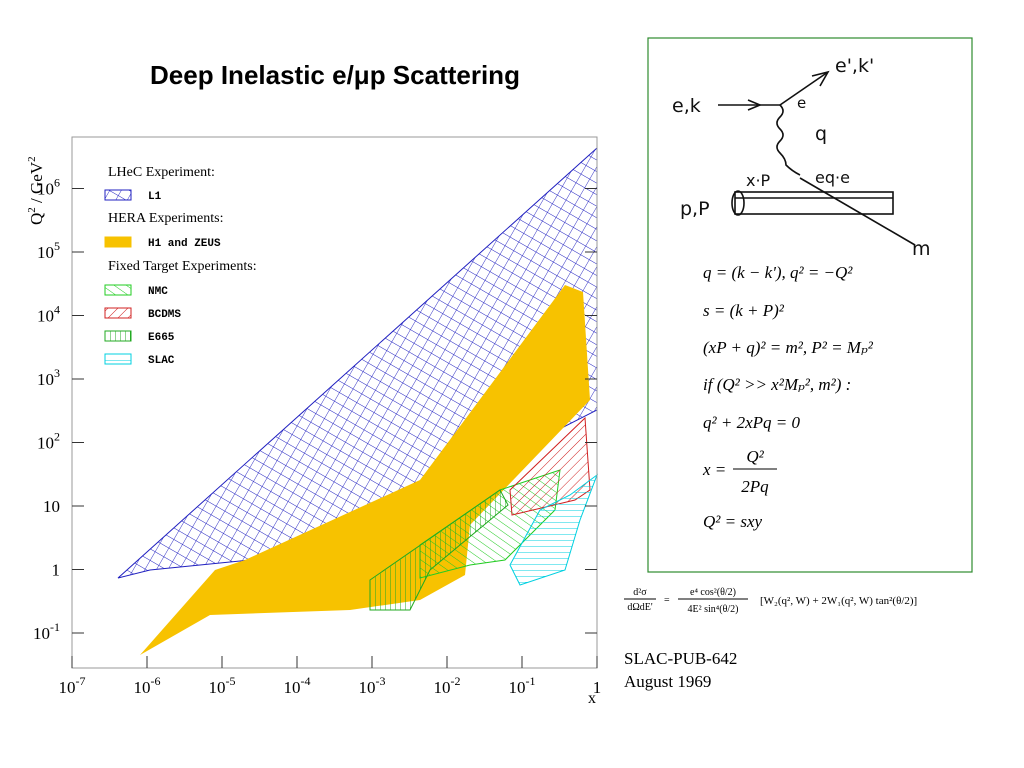  What do you see at coordinates (854, 66) in the screenshot?
I see `diagram-label: e',k'` at bounding box center [854, 66].